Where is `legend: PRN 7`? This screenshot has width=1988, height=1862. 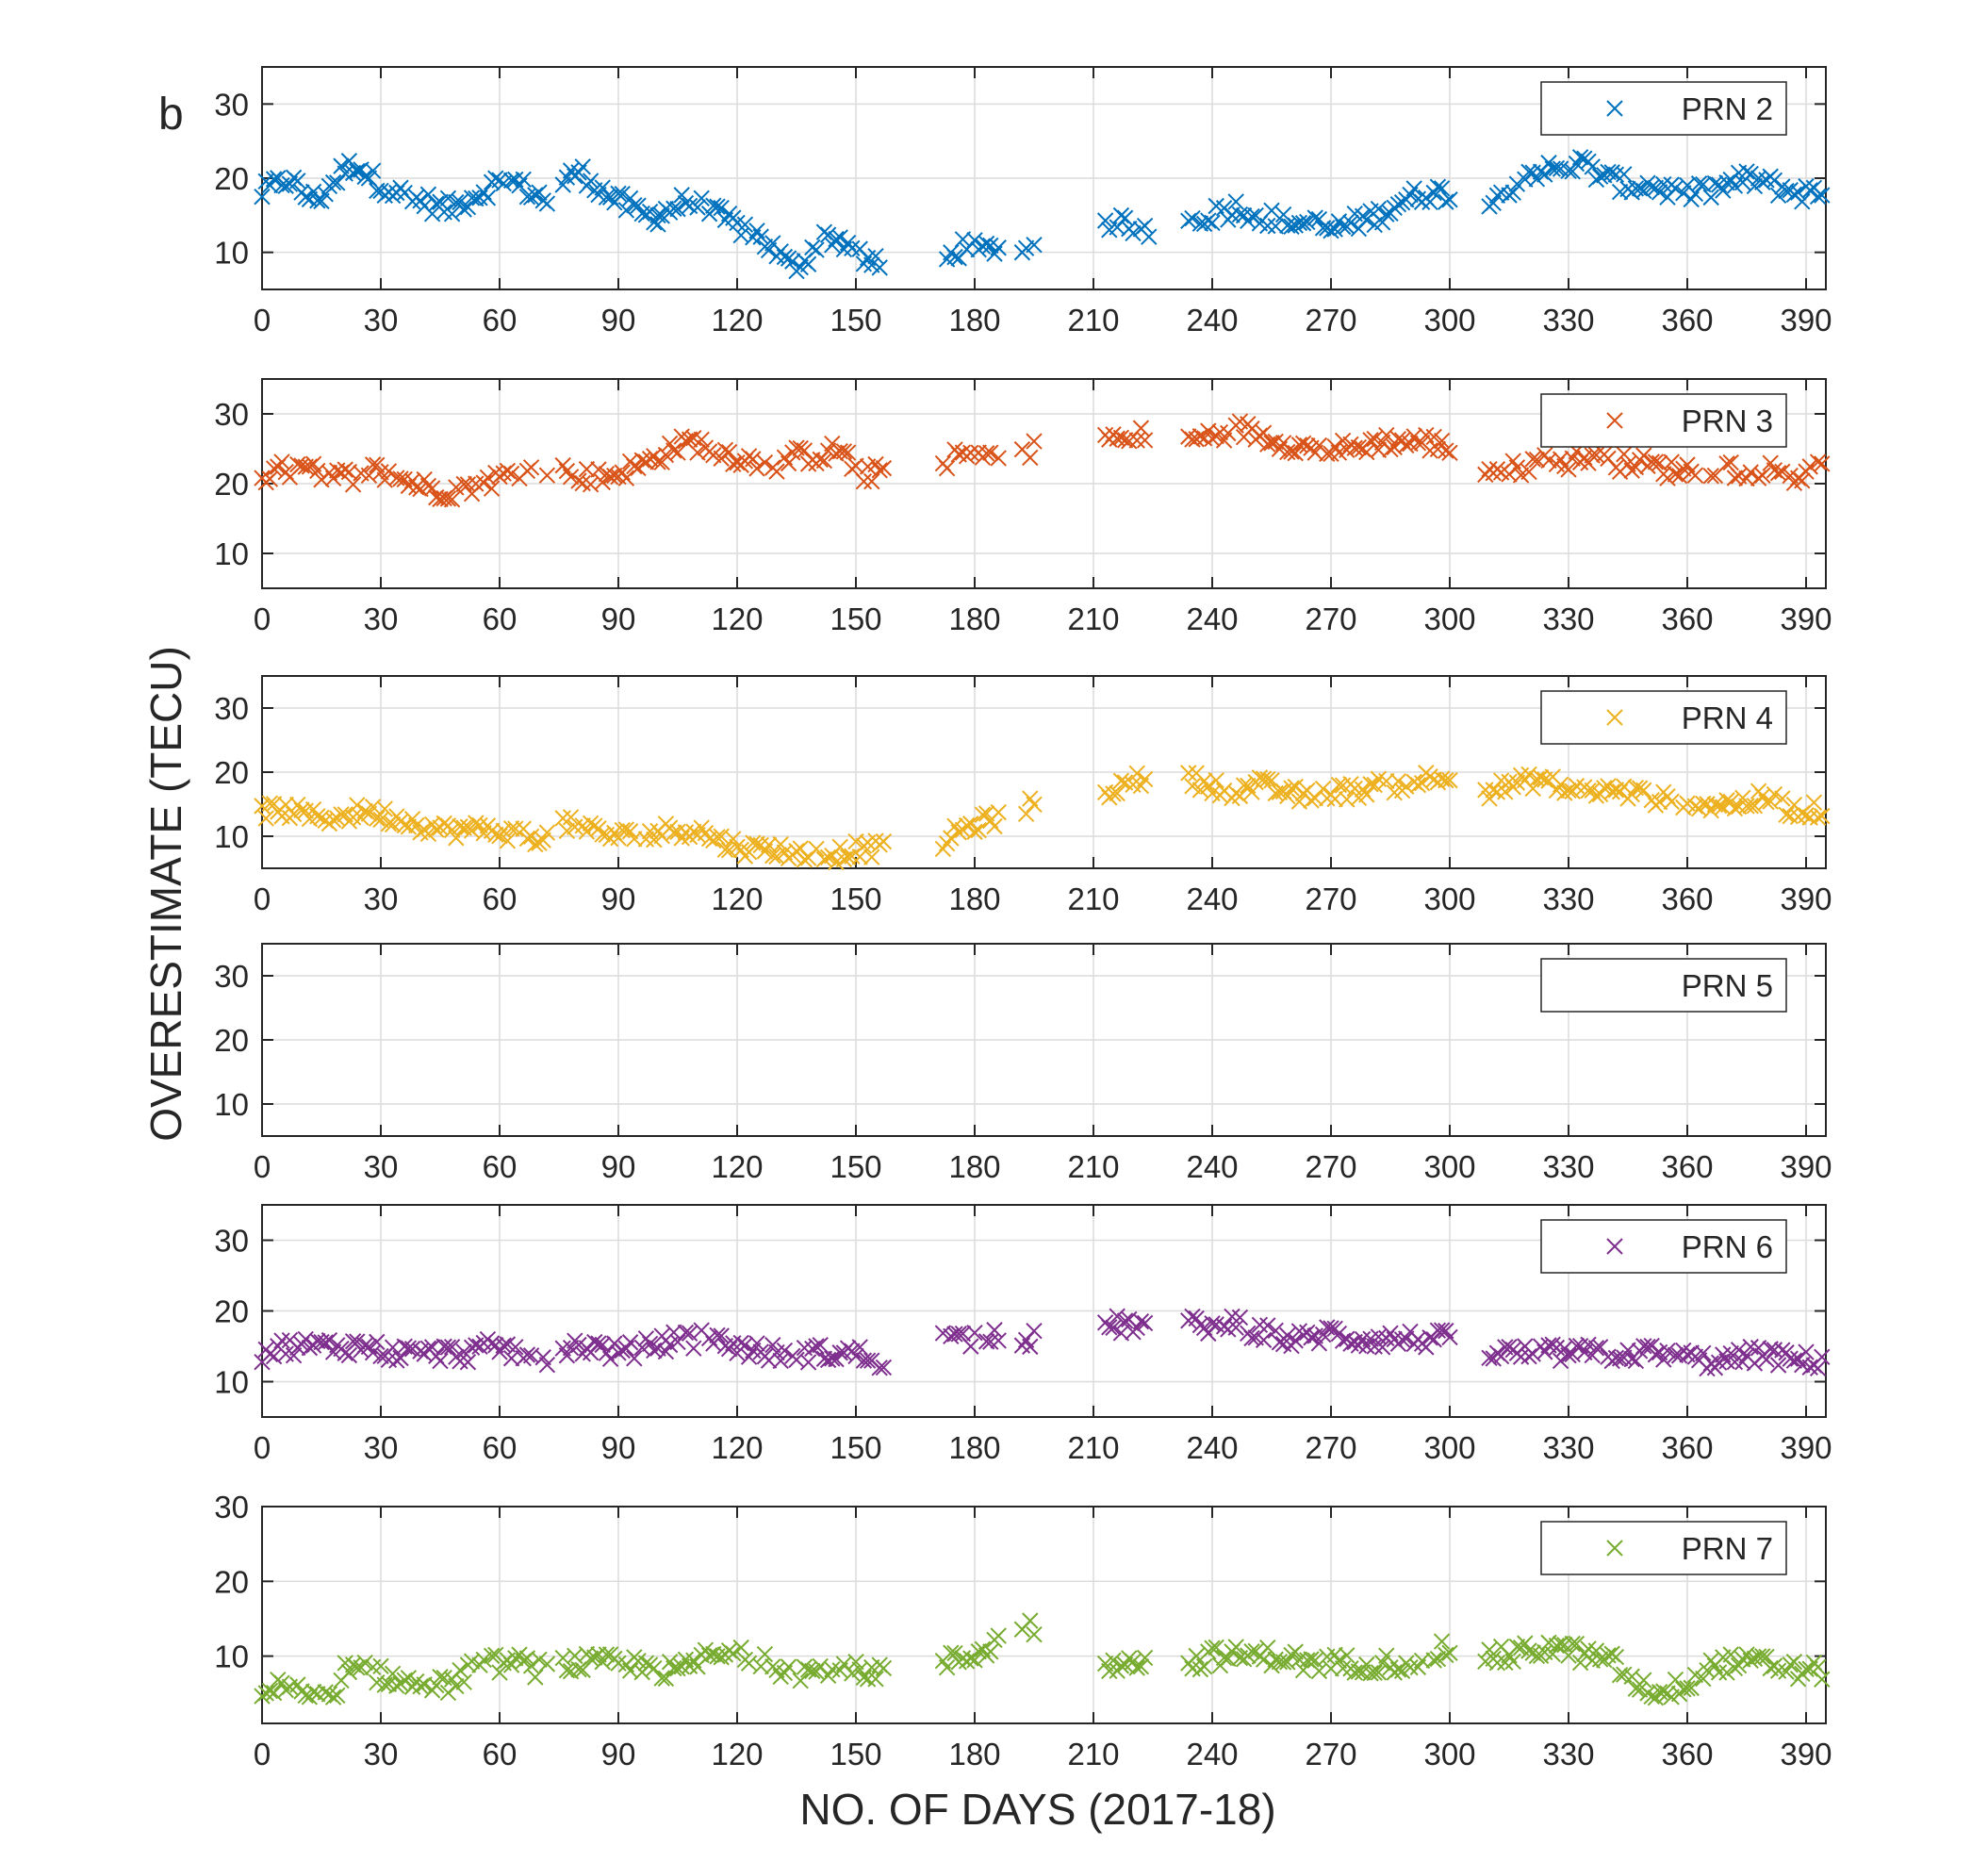 legend: PRN 7 is located at coordinates (1664, 1548).